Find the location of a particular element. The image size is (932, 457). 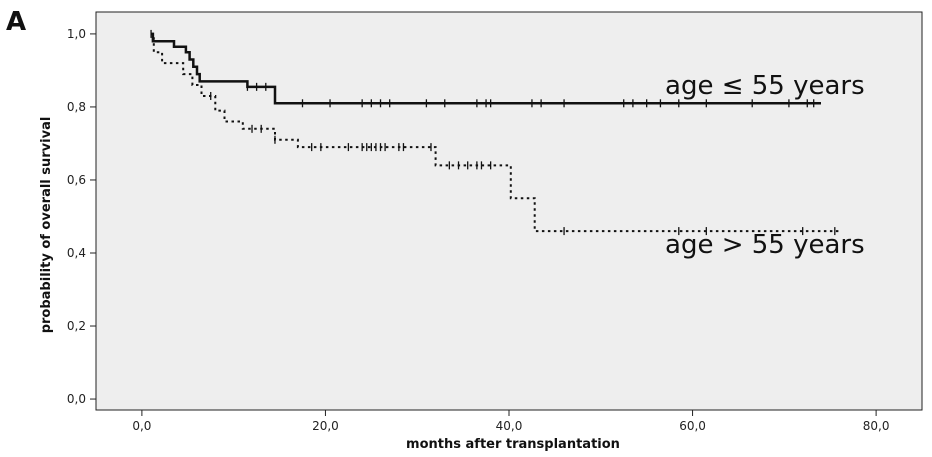

x-axis: 0,0 20,0 40,0 60,0 80,0 is located at coordinates (510, 421).